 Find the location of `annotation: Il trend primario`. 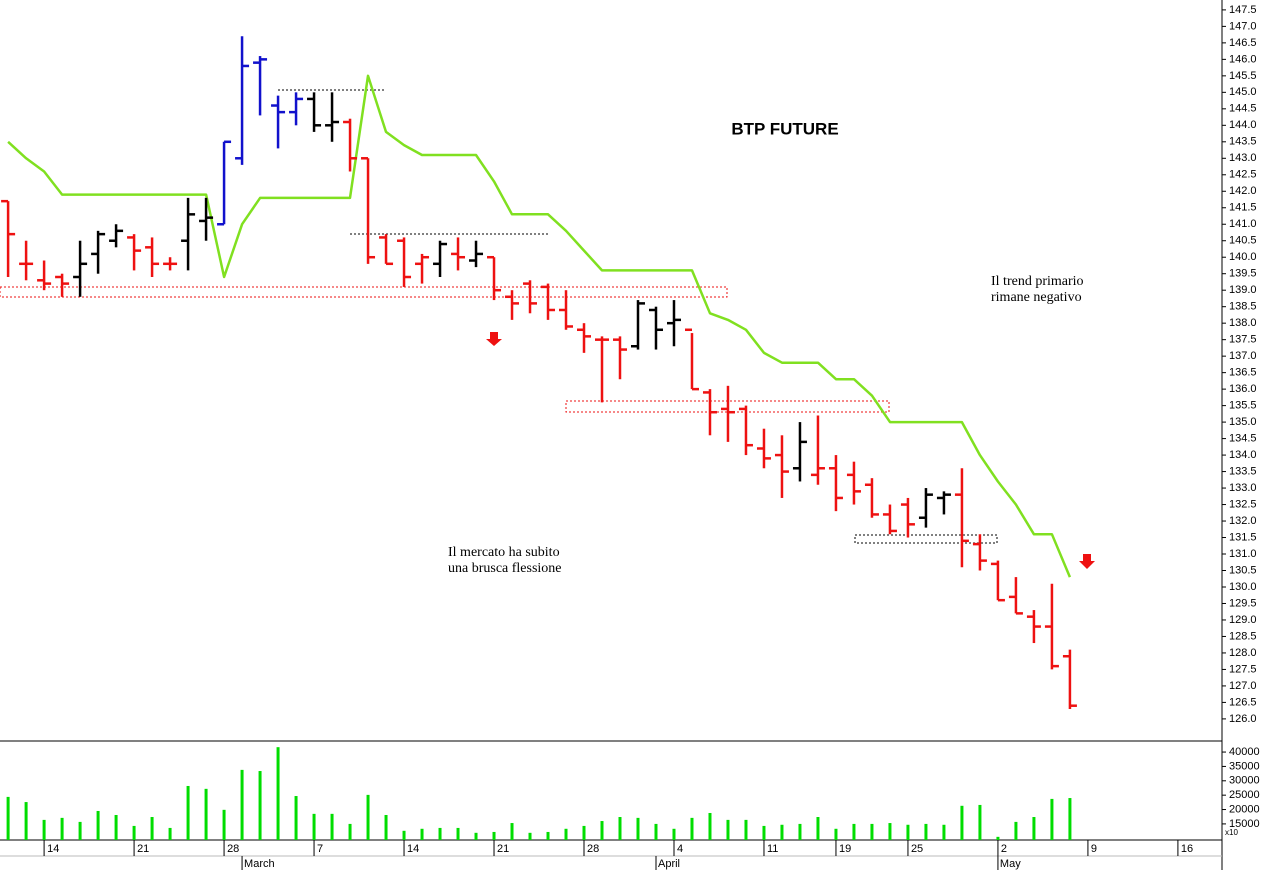

annotation: Il trend primario is located at coordinates (1037, 281).